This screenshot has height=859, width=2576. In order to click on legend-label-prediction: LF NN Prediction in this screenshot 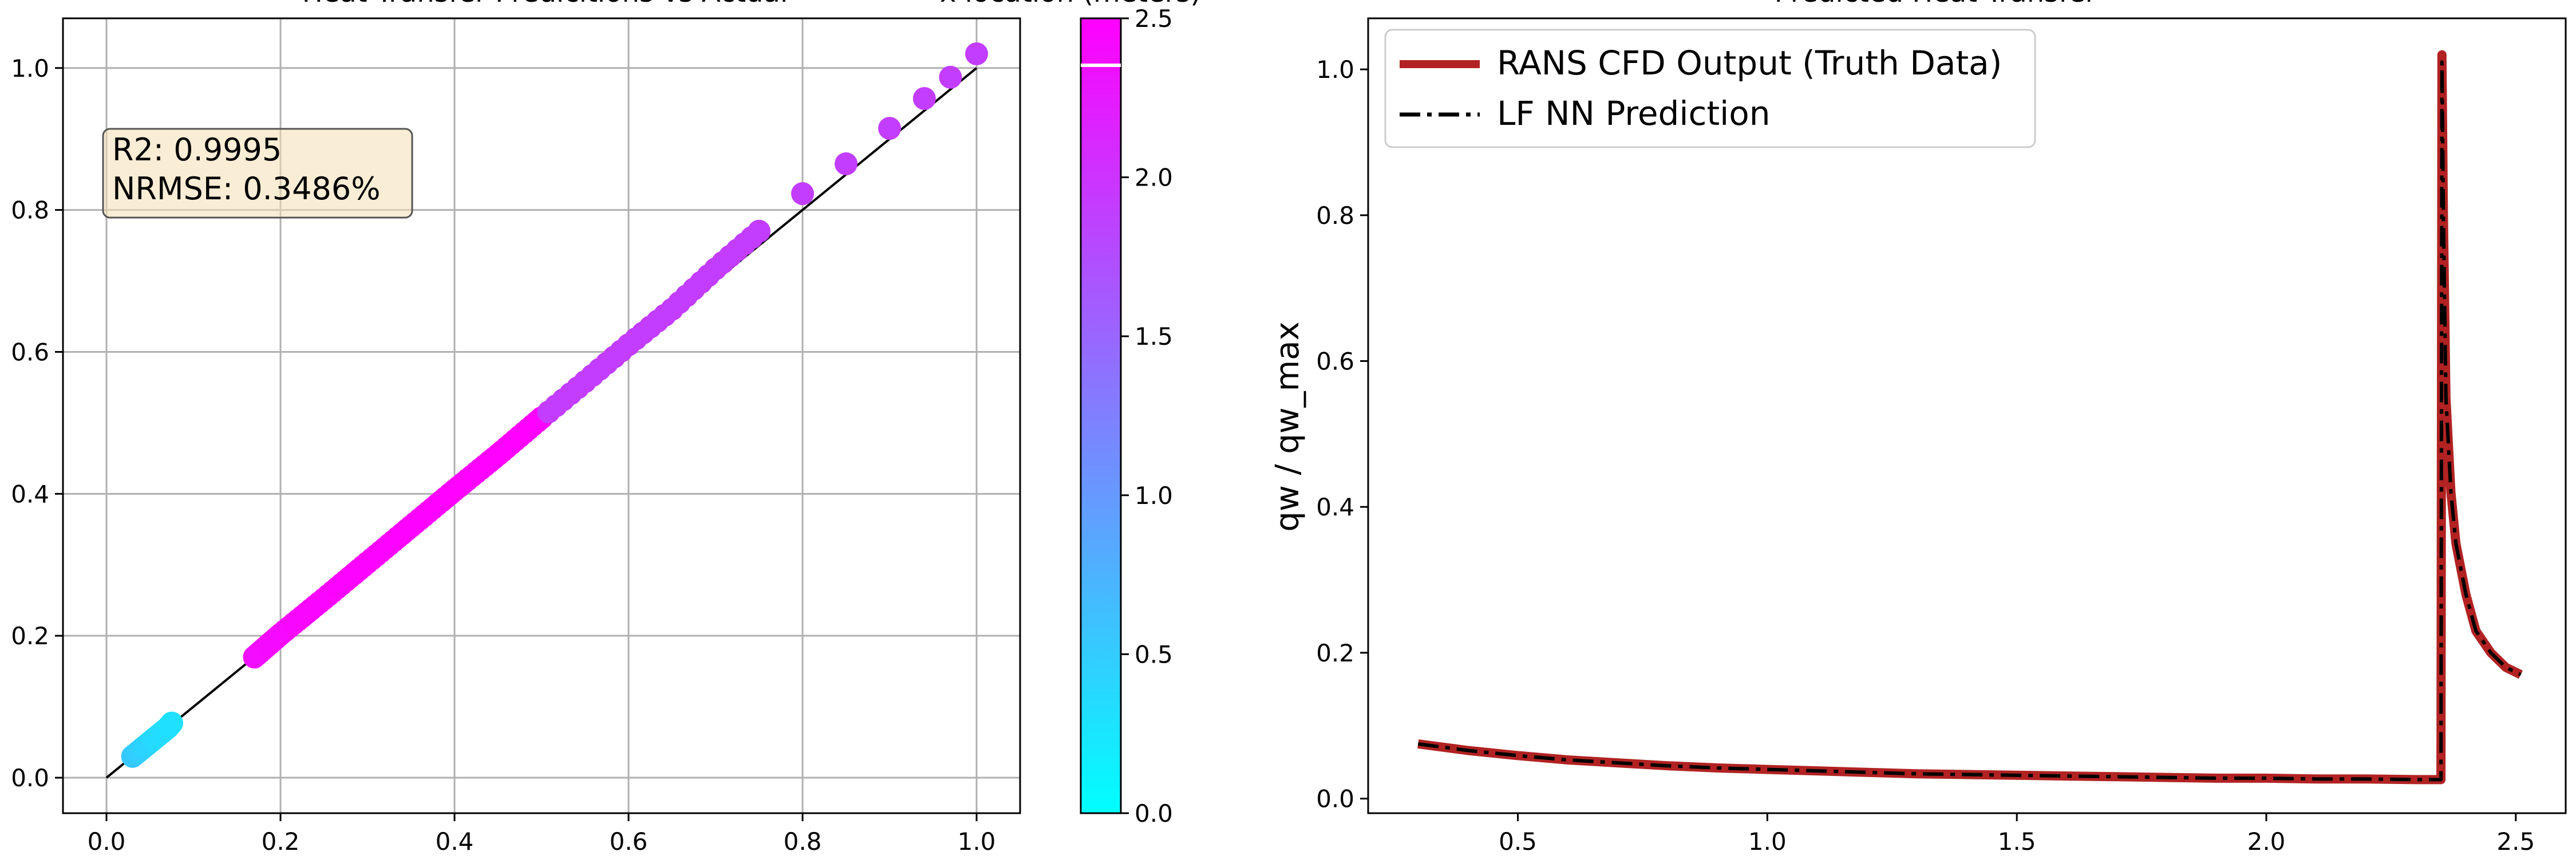, I will do `click(1633, 113)`.